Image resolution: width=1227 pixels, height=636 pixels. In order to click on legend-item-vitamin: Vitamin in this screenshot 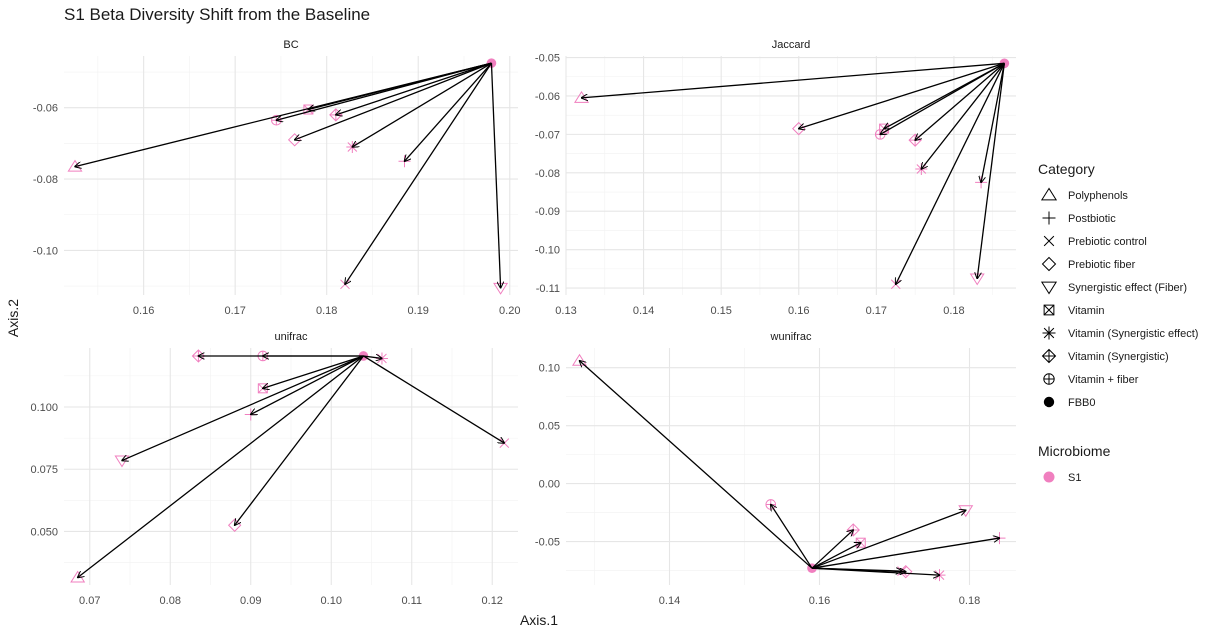, I will do `click(1073, 310)`.